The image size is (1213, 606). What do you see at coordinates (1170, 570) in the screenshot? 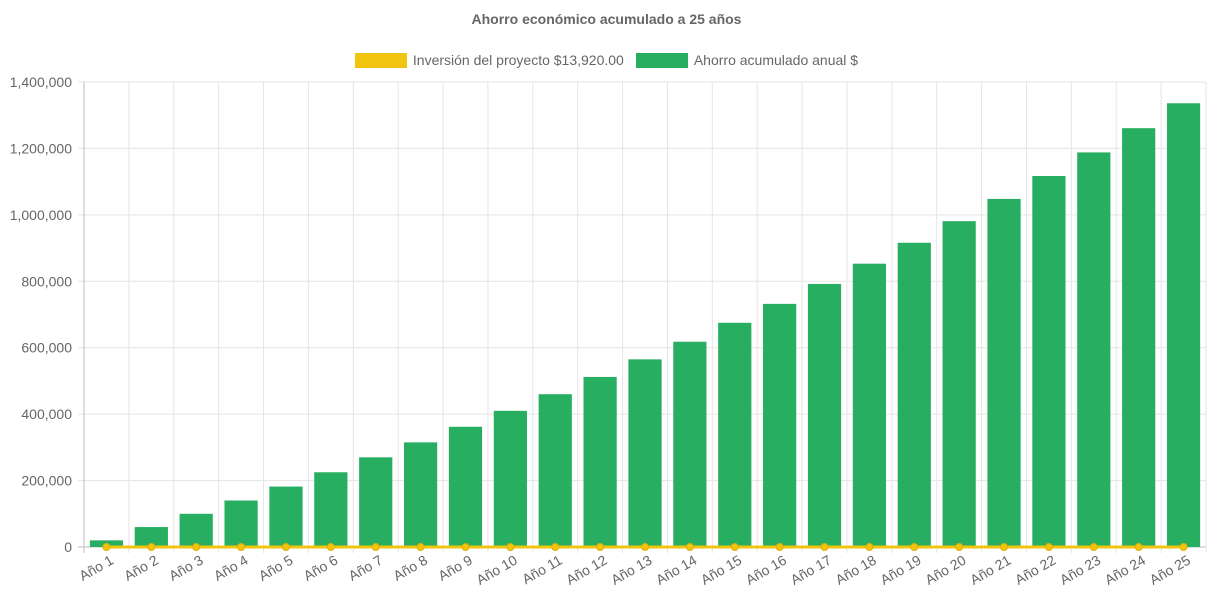
I see `x-tick-label: Año 25` at bounding box center [1170, 570].